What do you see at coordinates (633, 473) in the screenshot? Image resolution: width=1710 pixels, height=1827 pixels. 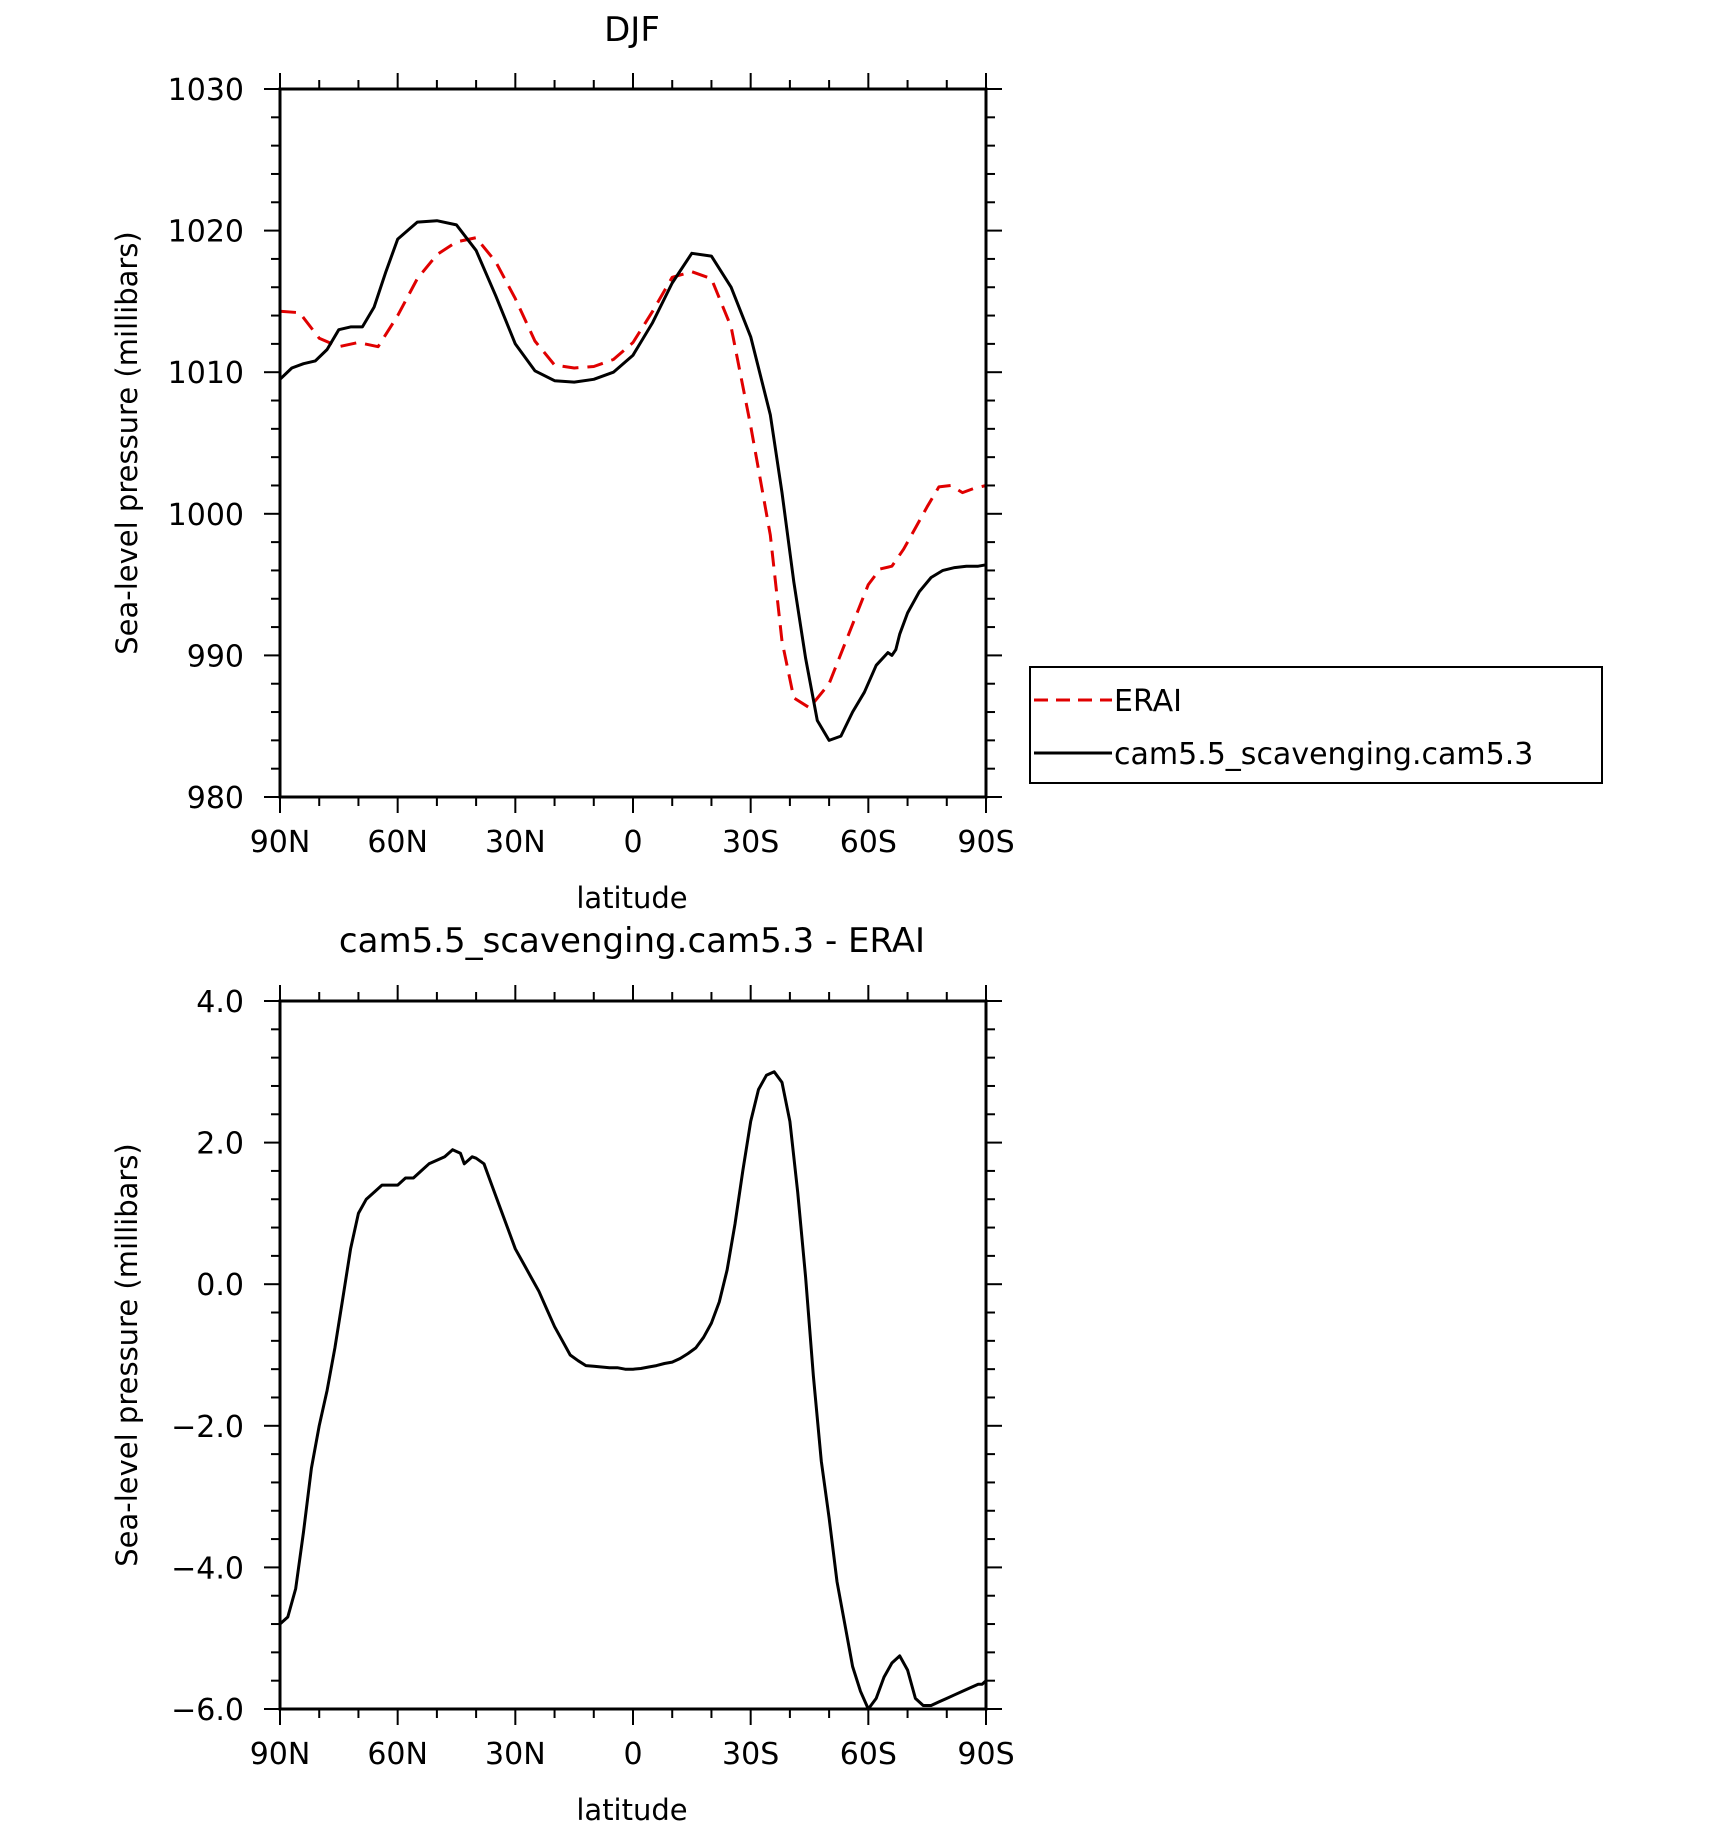 I see `series-line-top-erai` at bounding box center [633, 473].